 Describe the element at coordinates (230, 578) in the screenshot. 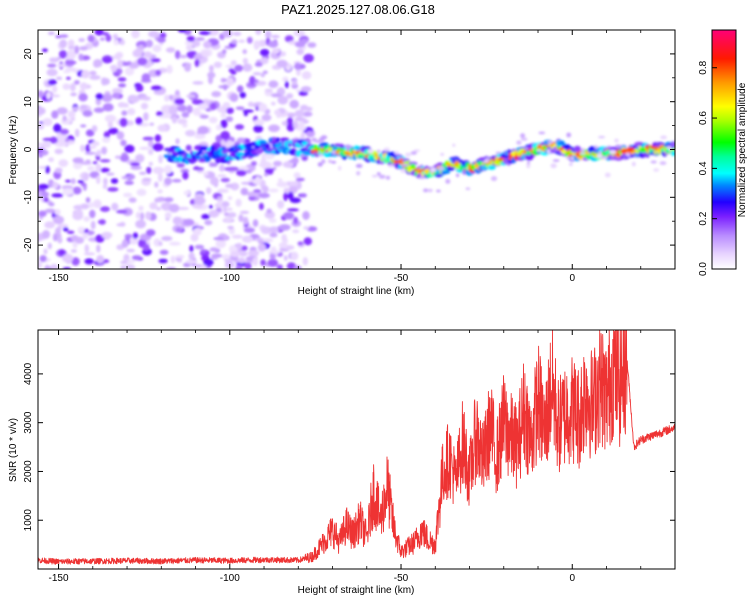

I see `snr-x-tick-label: -100` at that location.